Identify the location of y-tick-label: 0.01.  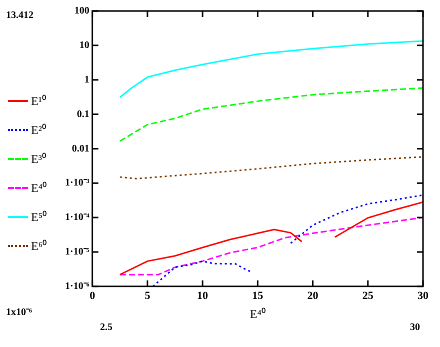
(81, 148).